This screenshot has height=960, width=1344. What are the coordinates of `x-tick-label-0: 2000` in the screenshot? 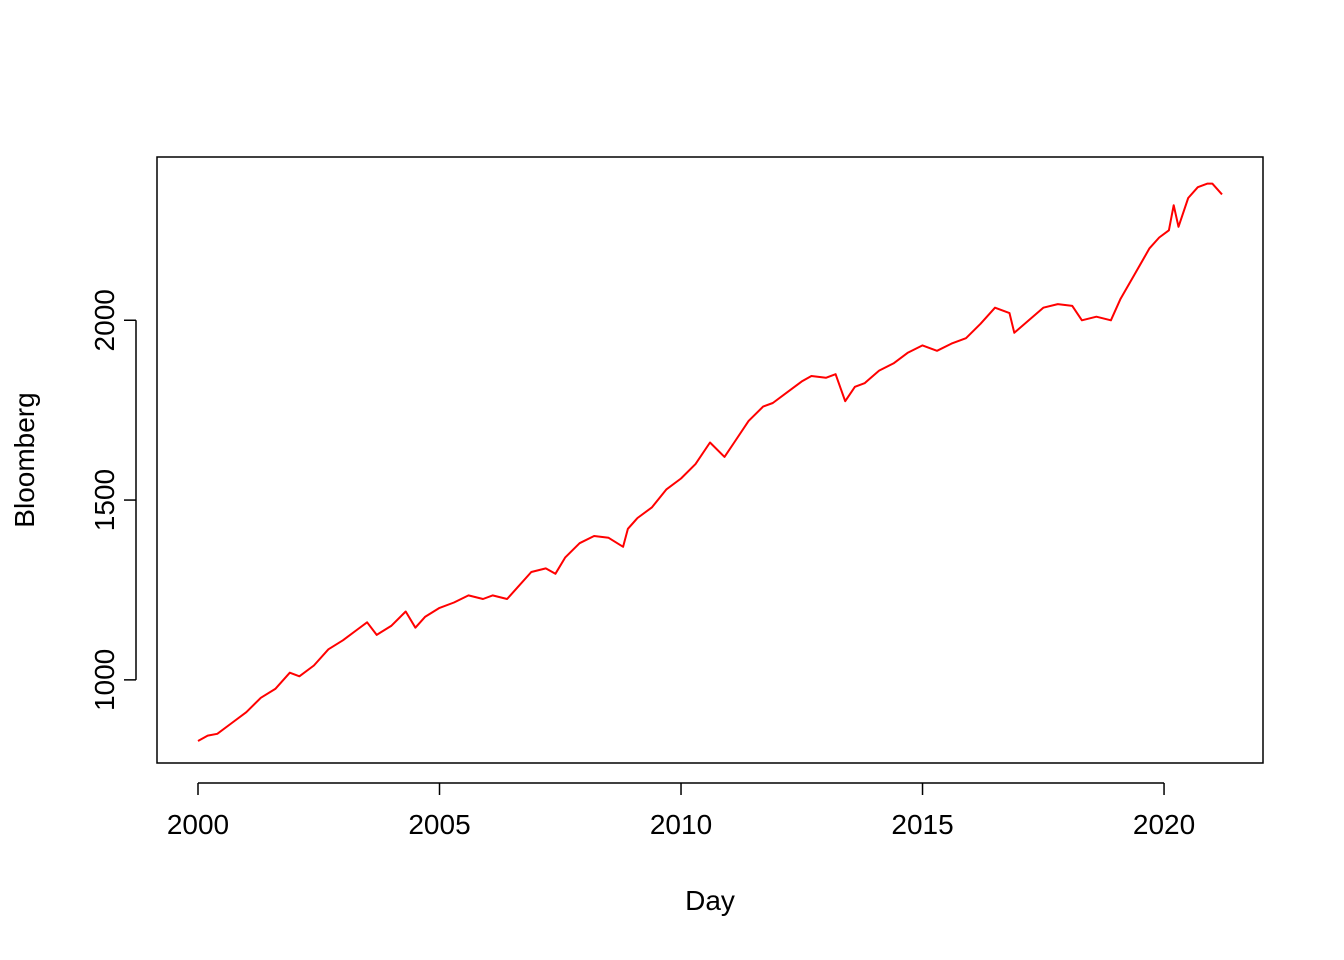 It's located at (198, 824).